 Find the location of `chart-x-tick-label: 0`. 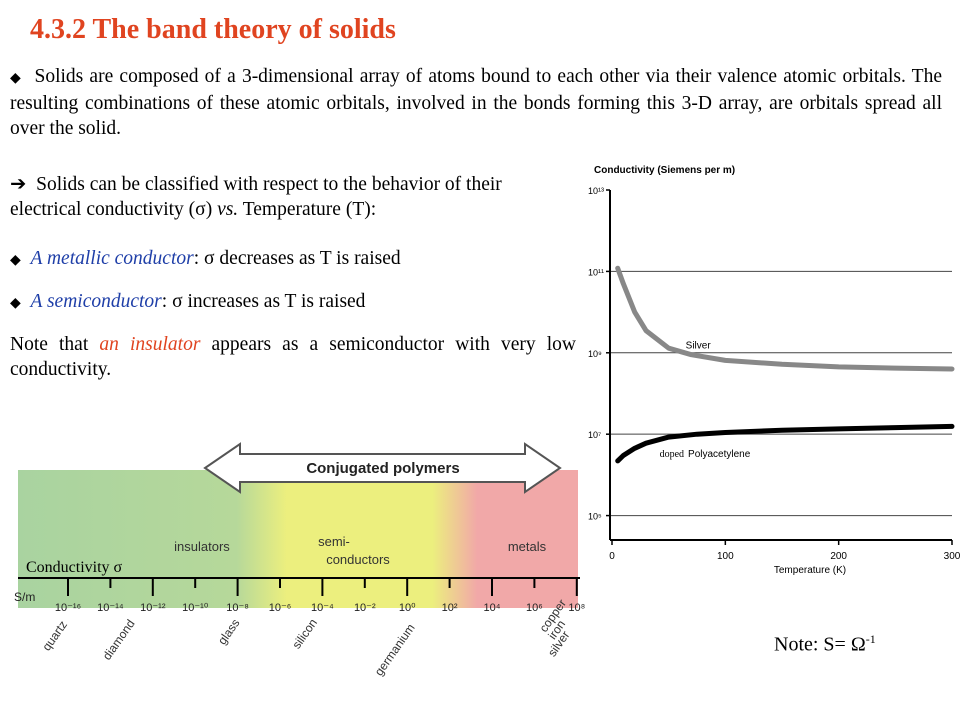

chart-x-tick-label: 0 is located at coordinates (612, 556).